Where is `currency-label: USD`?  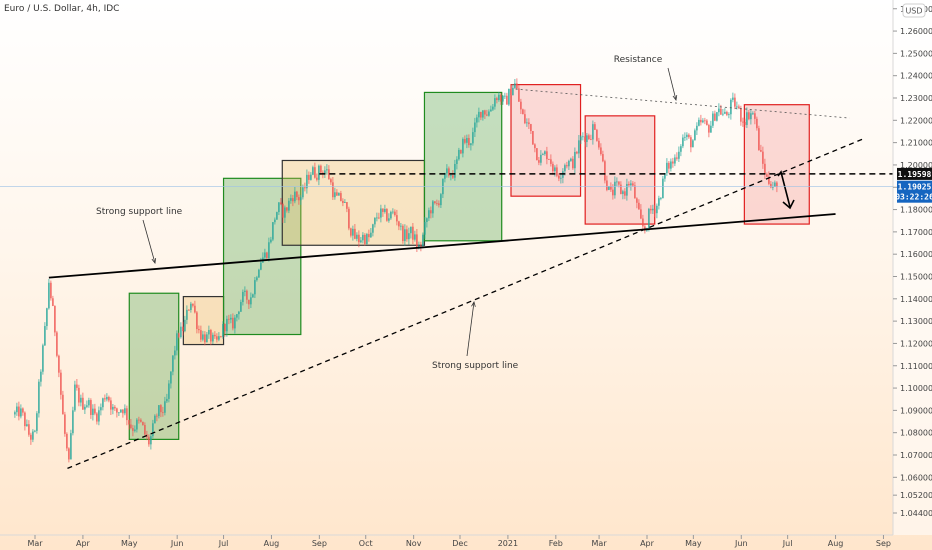 currency-label: USD is located at coordinates (913, 11).